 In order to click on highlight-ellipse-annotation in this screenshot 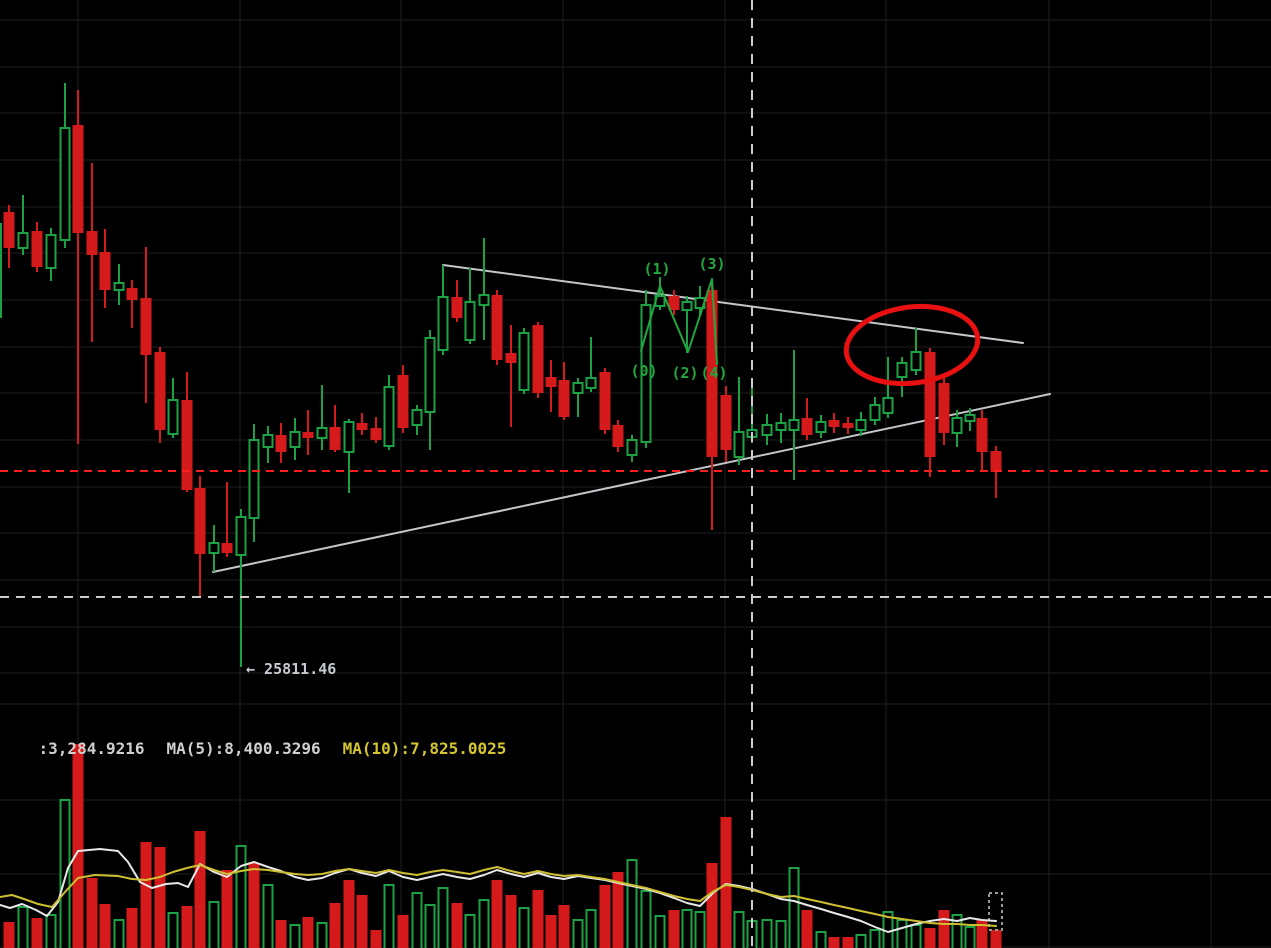, I will do `click(912, 345)`.